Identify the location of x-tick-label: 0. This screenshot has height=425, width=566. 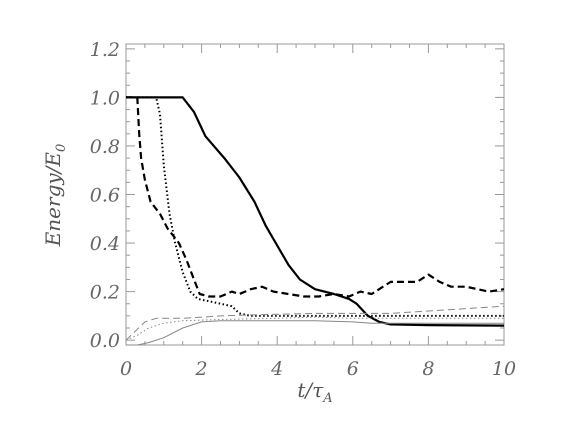
(126, 369).